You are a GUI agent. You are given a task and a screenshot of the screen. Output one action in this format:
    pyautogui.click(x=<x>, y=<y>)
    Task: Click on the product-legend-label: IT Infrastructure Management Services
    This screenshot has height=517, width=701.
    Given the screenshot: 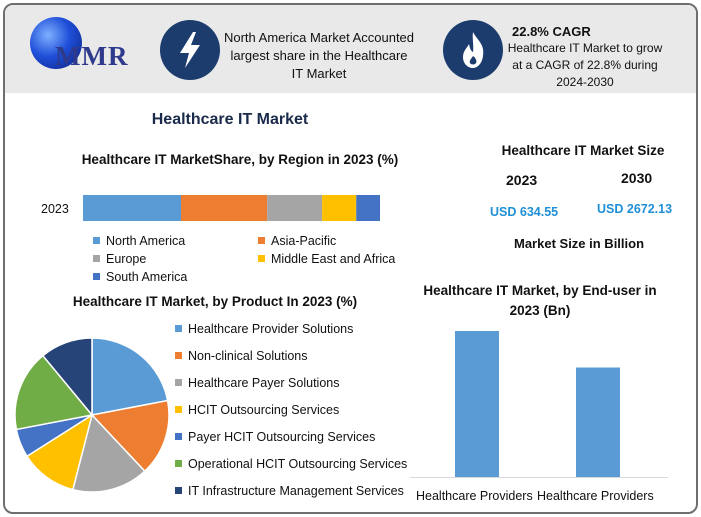 What is the action you would take?
    pyautogui.click(x=296, y=491)
    